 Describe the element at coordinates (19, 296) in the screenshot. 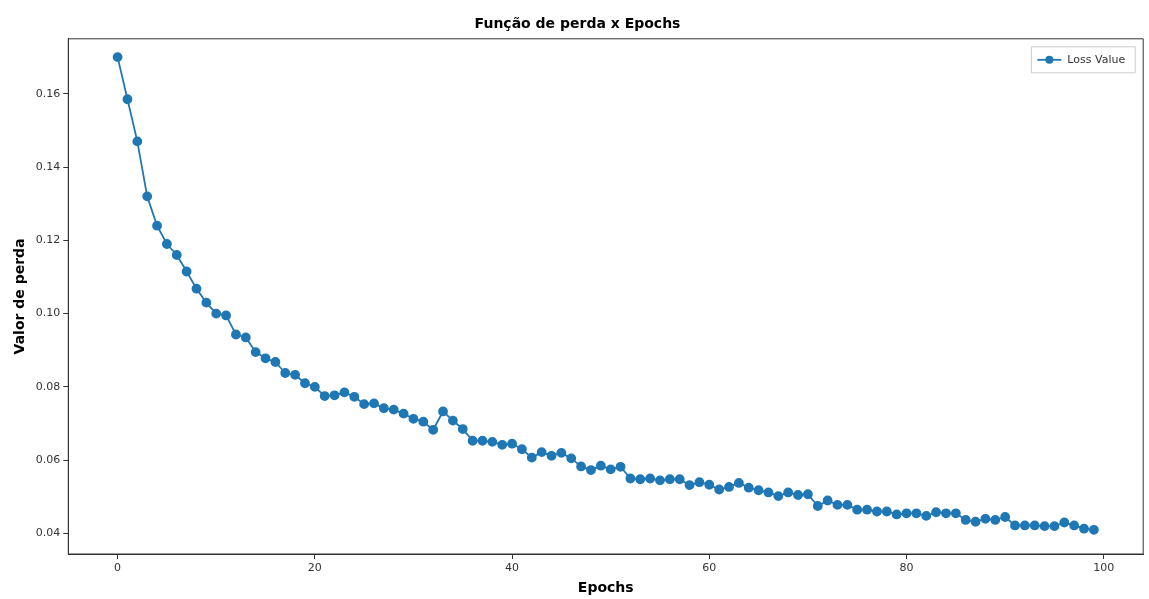

I see `y-axis-title: Valor de perda` at that location.